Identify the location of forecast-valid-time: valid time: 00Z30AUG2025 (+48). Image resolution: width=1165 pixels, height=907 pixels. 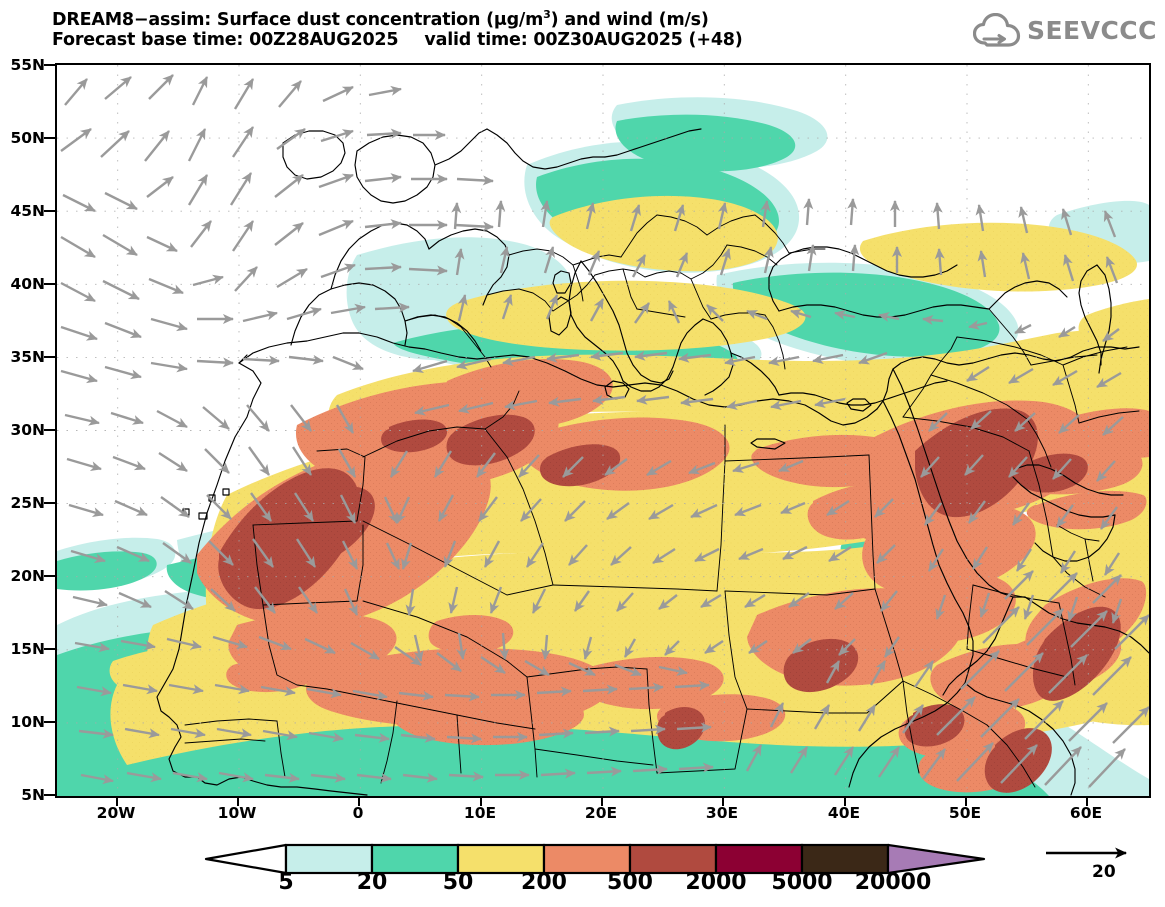
(583, 40).